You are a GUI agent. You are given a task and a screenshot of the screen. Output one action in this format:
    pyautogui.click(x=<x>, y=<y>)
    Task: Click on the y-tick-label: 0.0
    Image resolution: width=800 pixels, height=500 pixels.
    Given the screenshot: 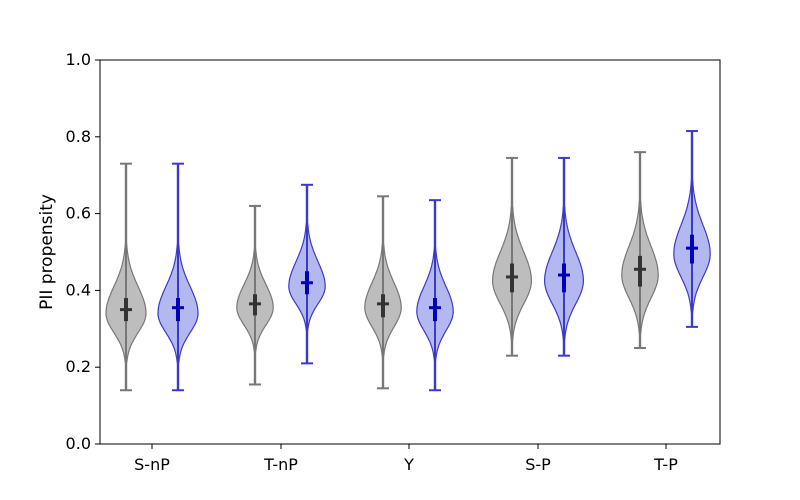 What is the action you would take?
    pyautogui.click(x=78, y=443)
    